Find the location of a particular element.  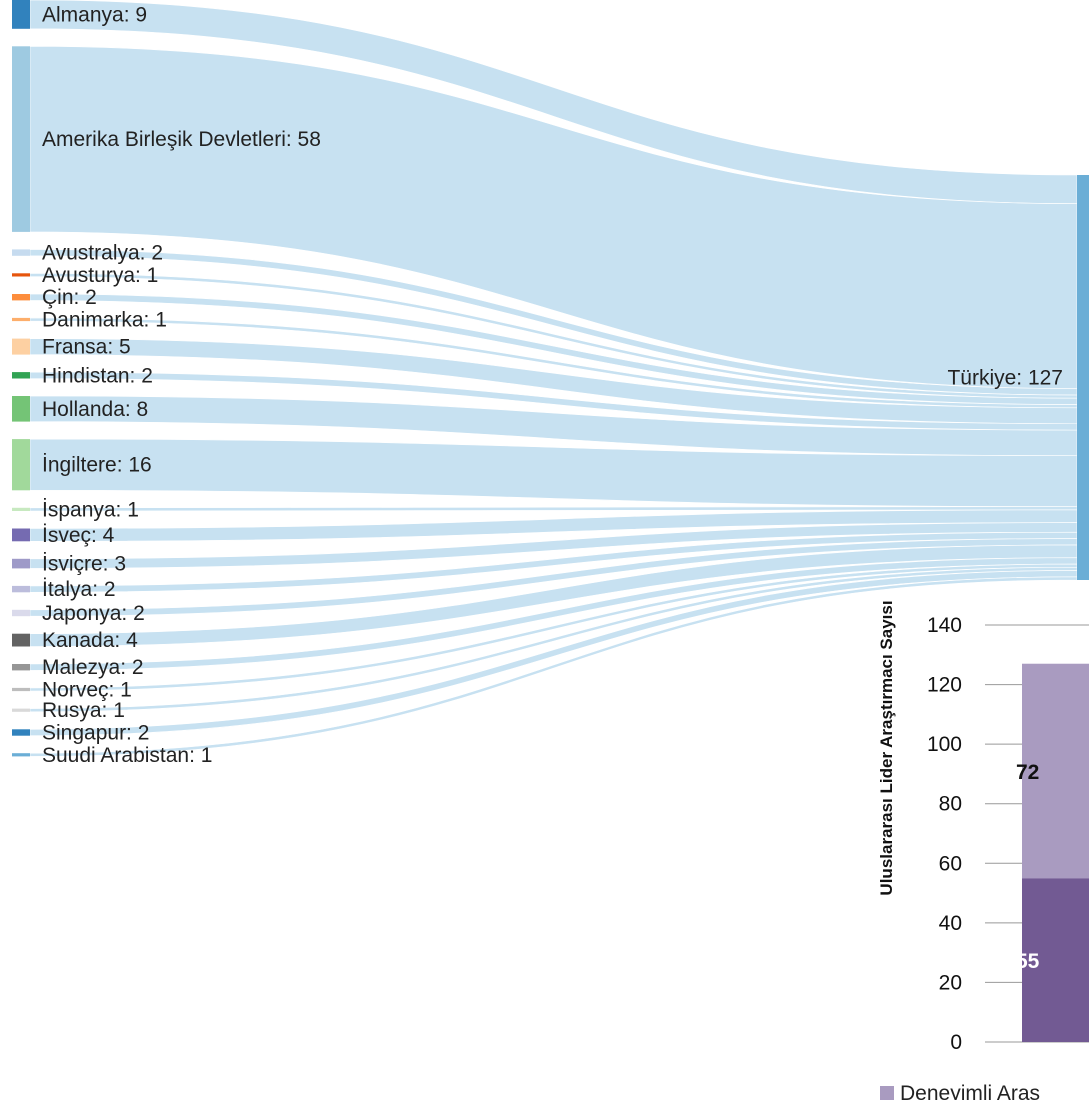

sankey-source-label: Çin: 2 is located at coordinates (69, 297).